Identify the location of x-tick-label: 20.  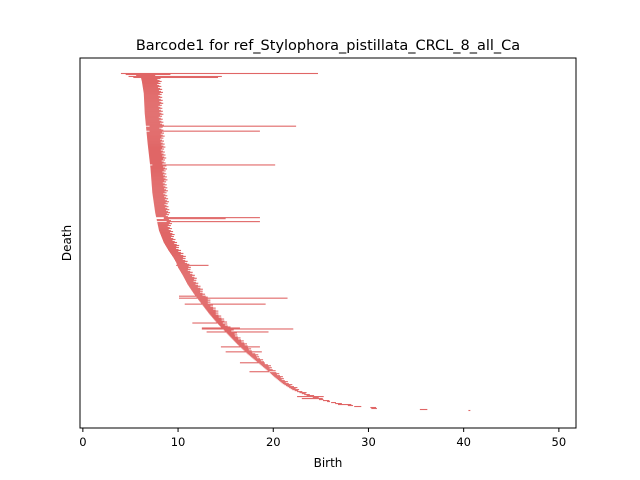
(273, 442).